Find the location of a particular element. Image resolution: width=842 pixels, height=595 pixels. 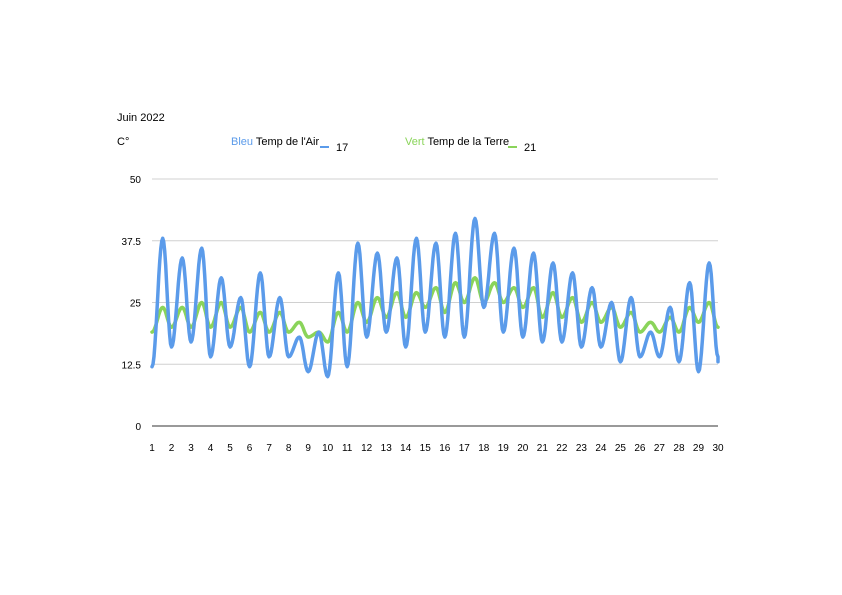

legend-green-color-word: Vert is located at coordinates (415, 142).